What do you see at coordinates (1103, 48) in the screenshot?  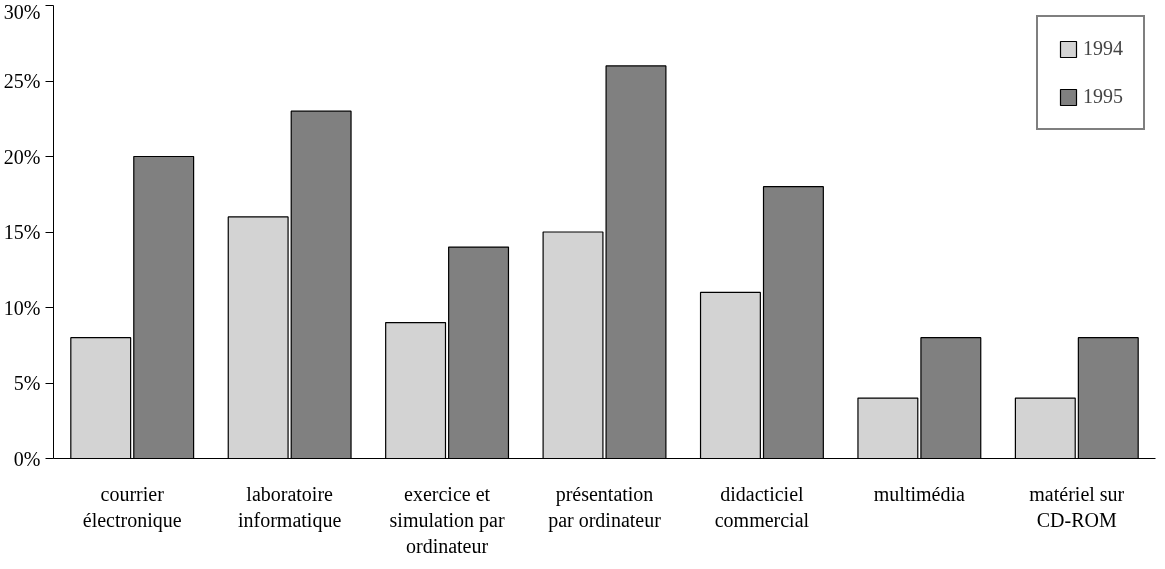 I see `legend-label: 1994` at bounding box center [1103, 48].